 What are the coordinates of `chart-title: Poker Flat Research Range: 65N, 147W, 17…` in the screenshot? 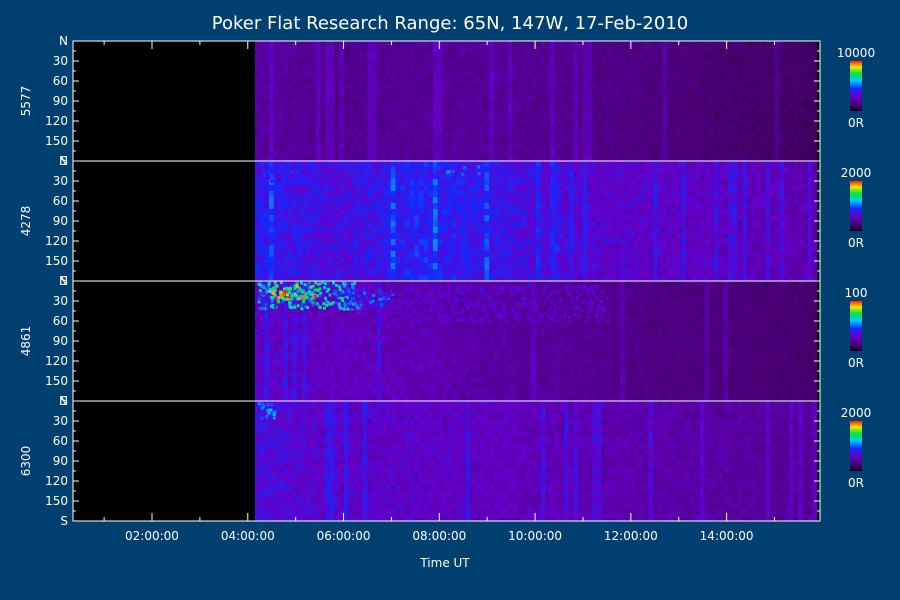 It's located at (450, 23).